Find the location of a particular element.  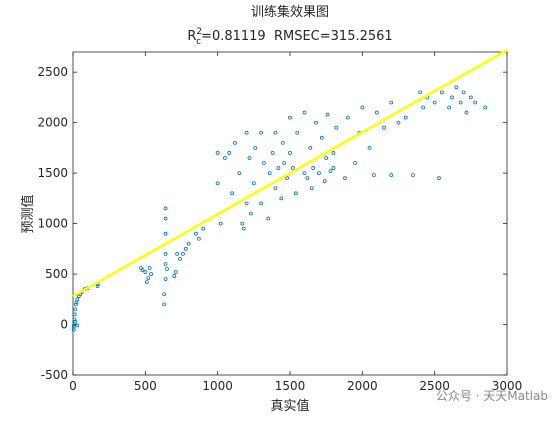

x-tick-label: 0 is located at coordinates (73, 386).